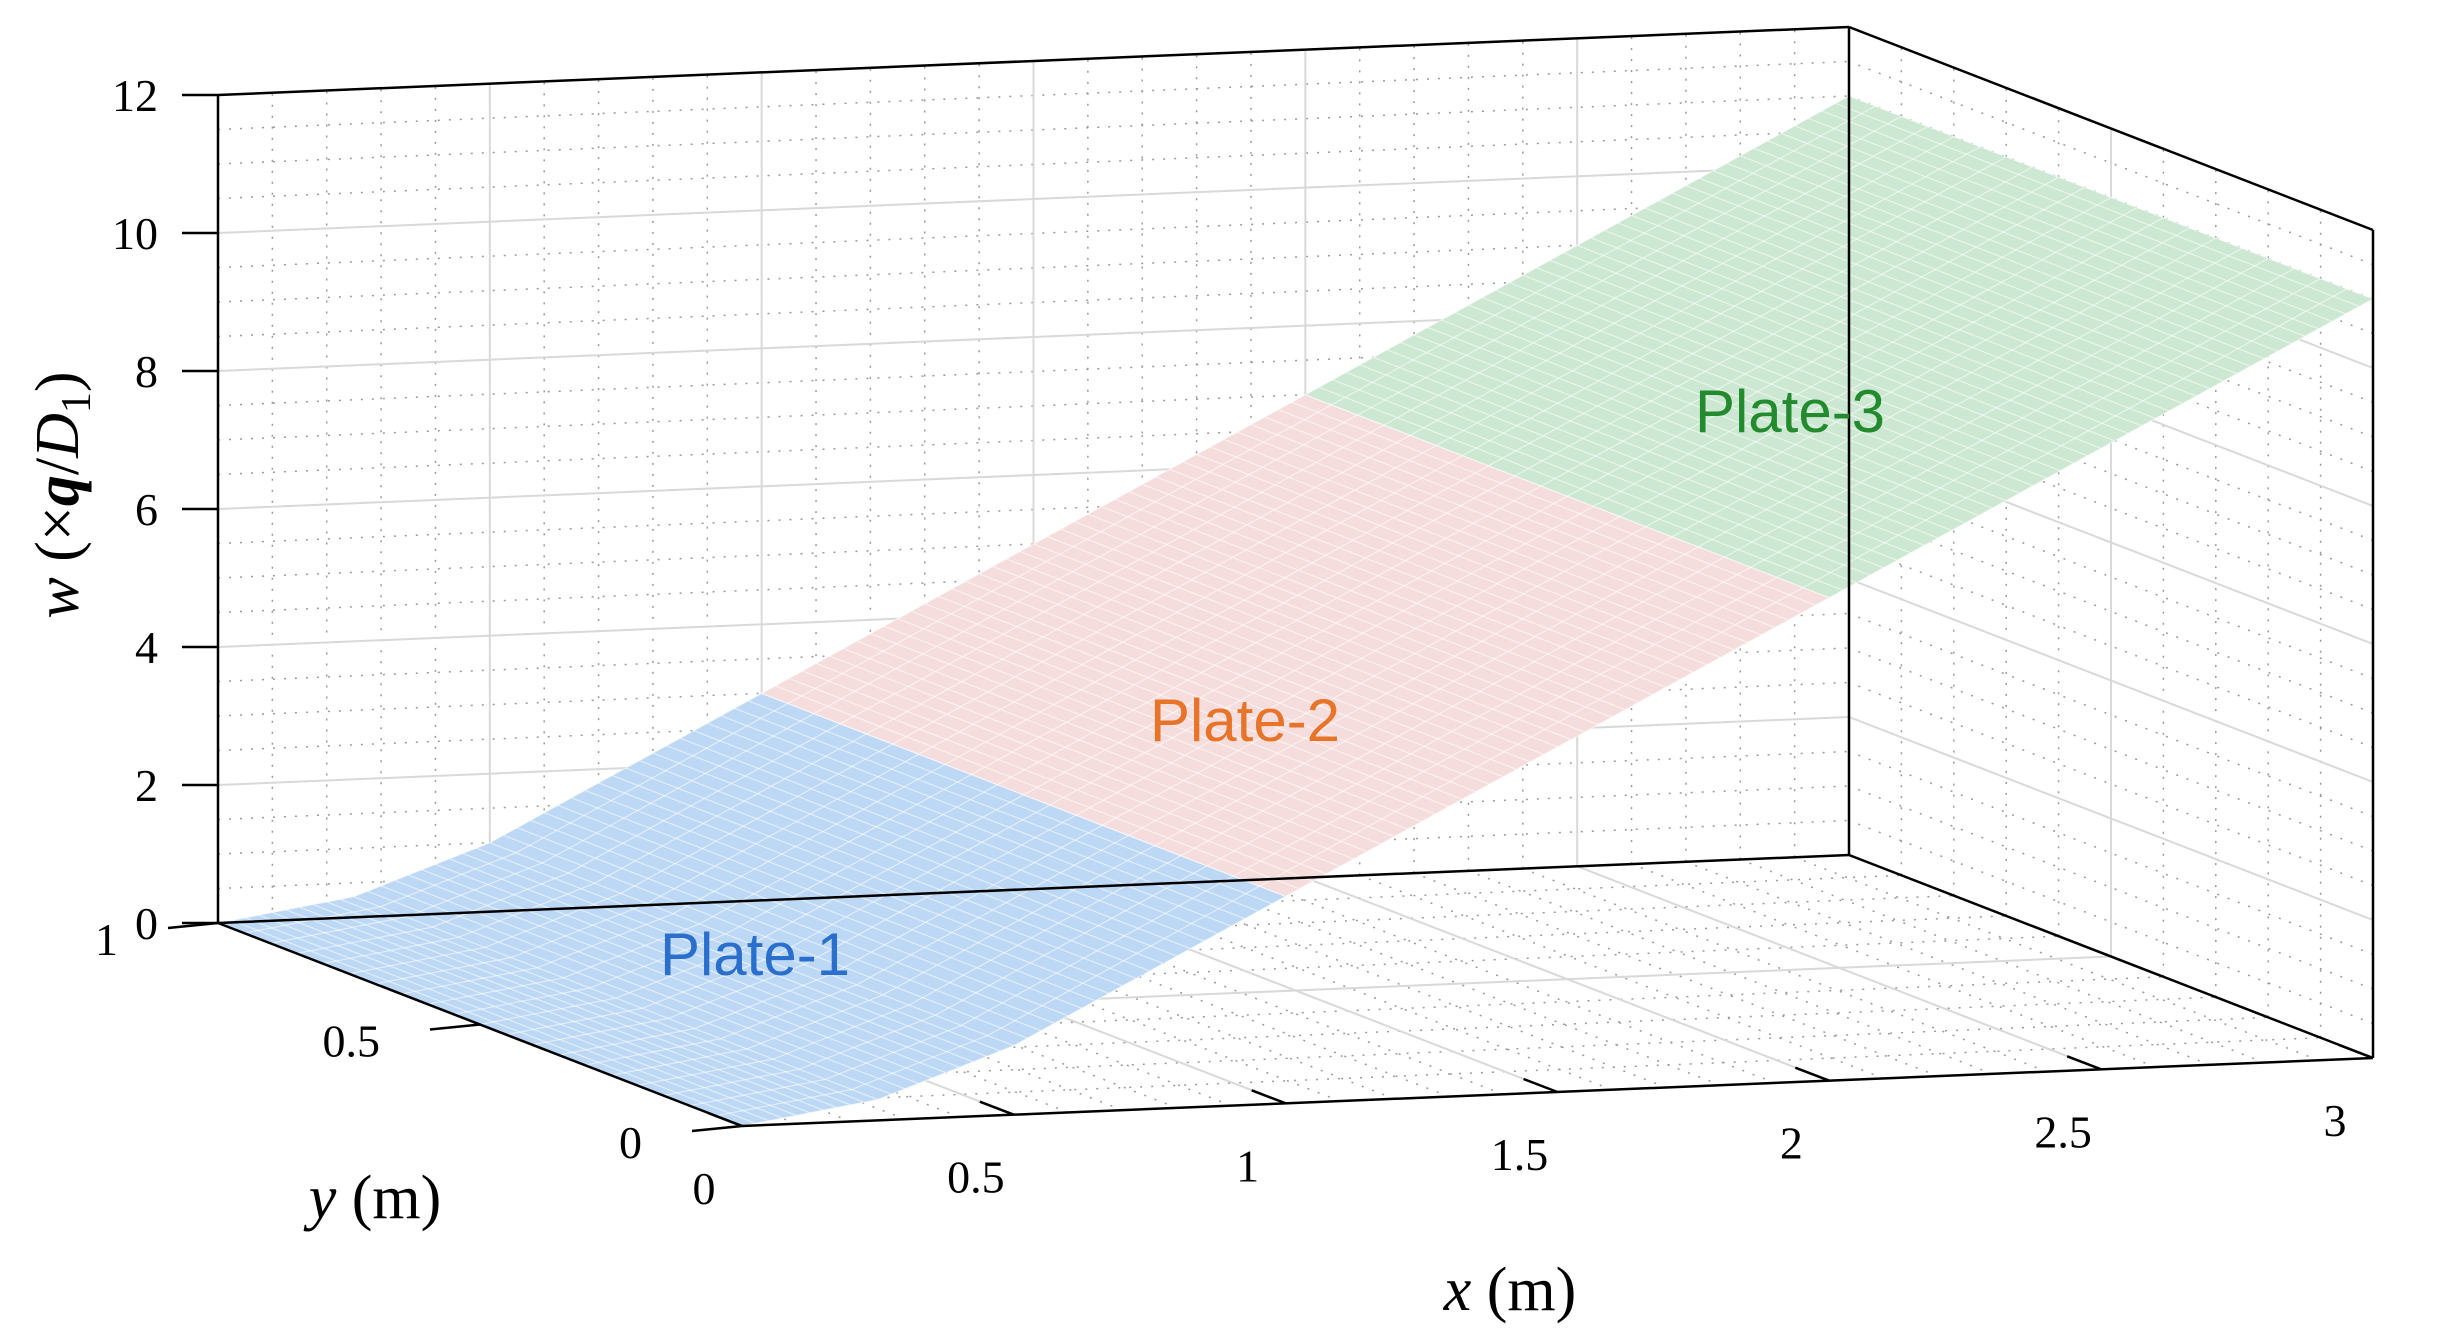 The image size is (2464, 1336). I want to click on y-tick-mark, so click(455, 1027).